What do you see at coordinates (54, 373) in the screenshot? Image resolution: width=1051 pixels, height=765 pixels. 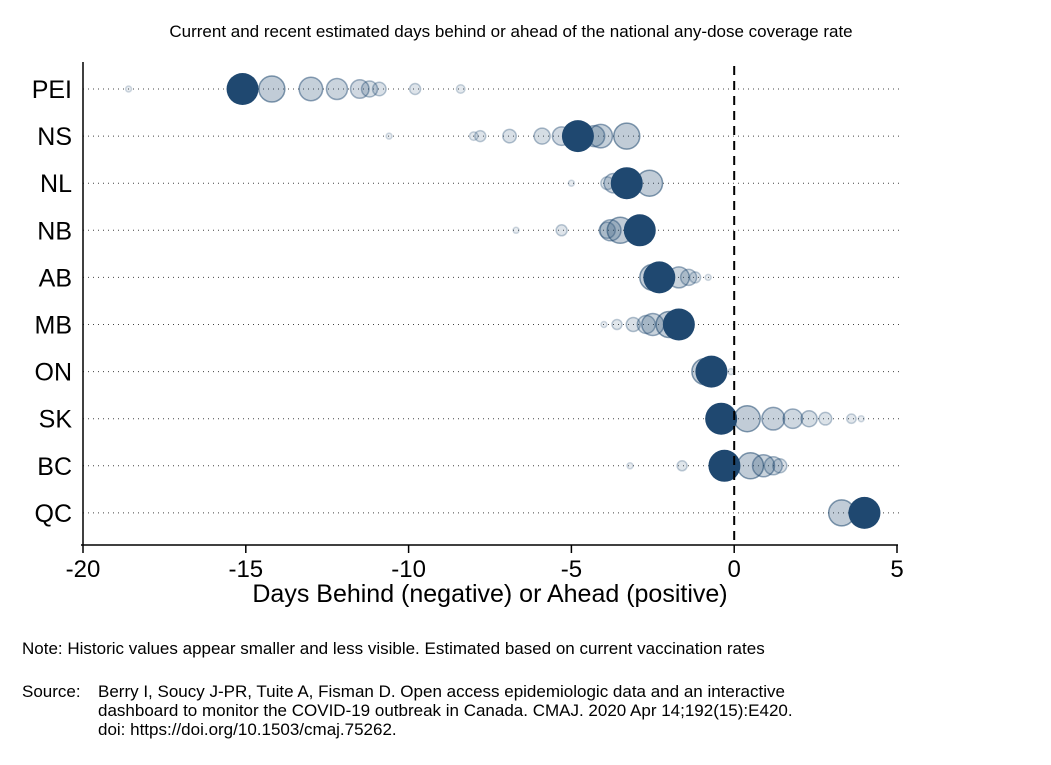 I see `y-tick-label: ON` at bounding box center [54, 373].